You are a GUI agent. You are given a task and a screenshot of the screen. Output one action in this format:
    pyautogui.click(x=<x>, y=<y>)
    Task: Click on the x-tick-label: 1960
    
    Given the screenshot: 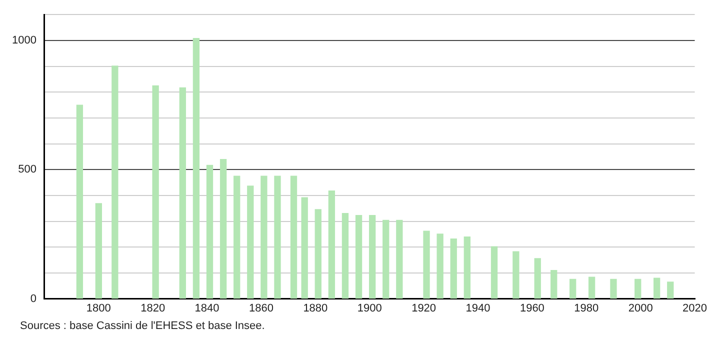 What is the action you would take?
    pyautogui.click(x=532, y=308)
    